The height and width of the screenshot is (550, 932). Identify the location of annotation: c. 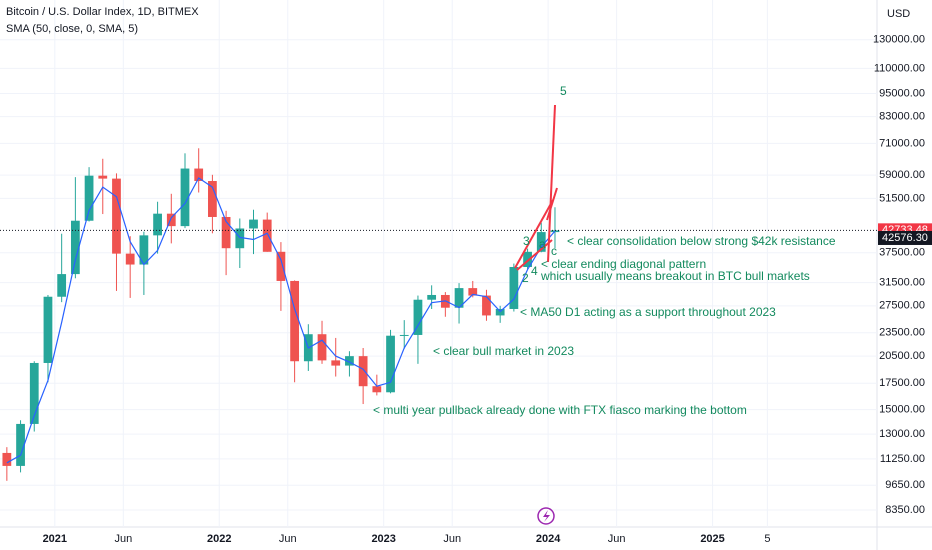
(554, 251).